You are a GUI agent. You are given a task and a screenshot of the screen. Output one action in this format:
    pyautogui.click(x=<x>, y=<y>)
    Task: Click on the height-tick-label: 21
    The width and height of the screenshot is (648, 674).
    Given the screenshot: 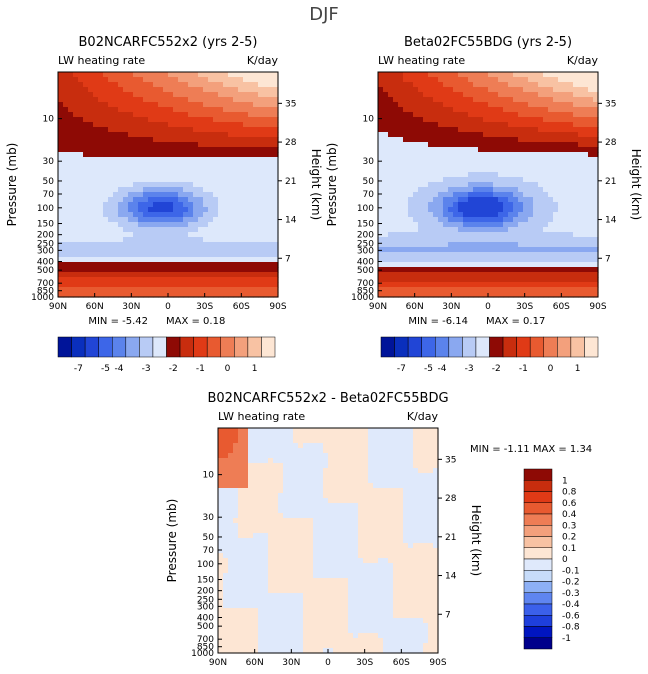 What is the action you would take?
    pyautogui.click(x=290, y=182)
    